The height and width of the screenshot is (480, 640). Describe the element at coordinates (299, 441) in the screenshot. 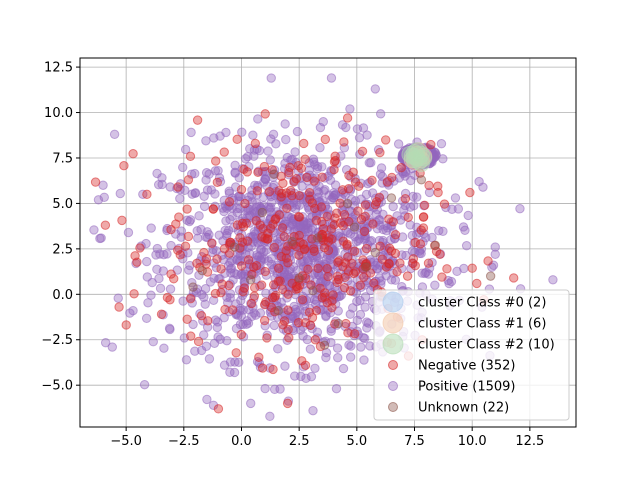

I see `x-tick-label: 2.5` at that location.